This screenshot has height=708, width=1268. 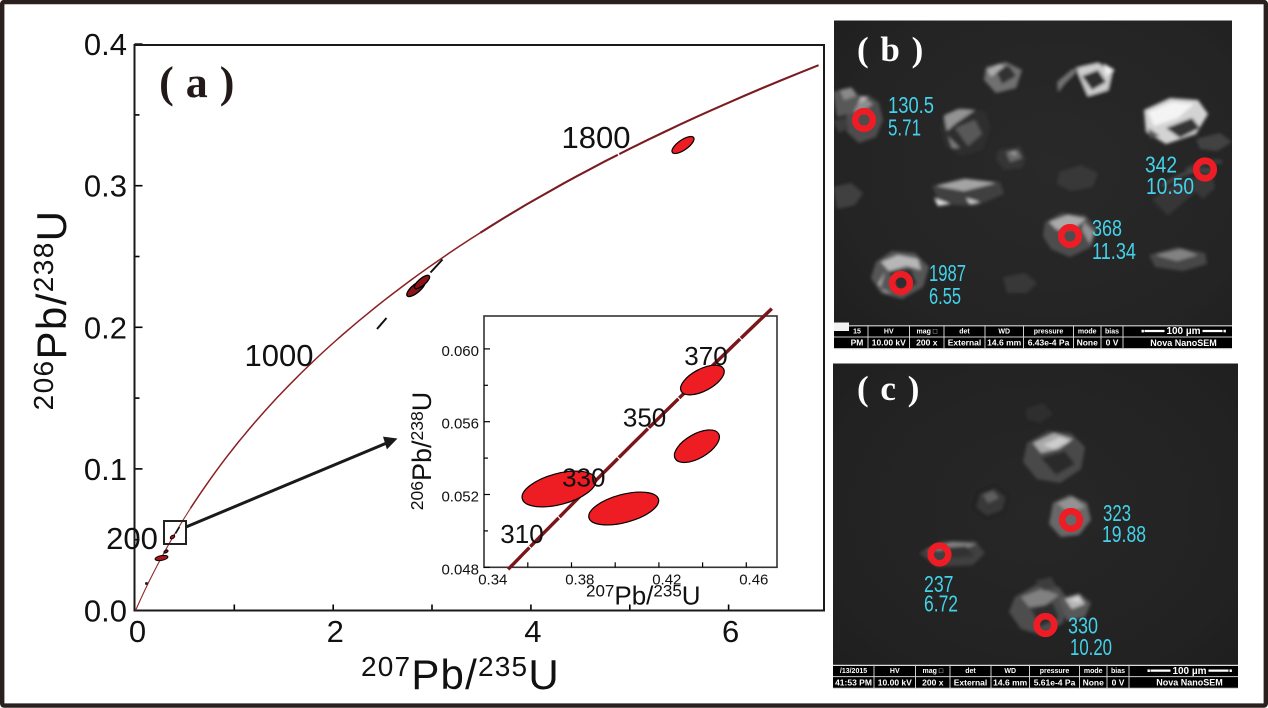 I want to click on svg-text: 5.71, so click(x=904, y=128).